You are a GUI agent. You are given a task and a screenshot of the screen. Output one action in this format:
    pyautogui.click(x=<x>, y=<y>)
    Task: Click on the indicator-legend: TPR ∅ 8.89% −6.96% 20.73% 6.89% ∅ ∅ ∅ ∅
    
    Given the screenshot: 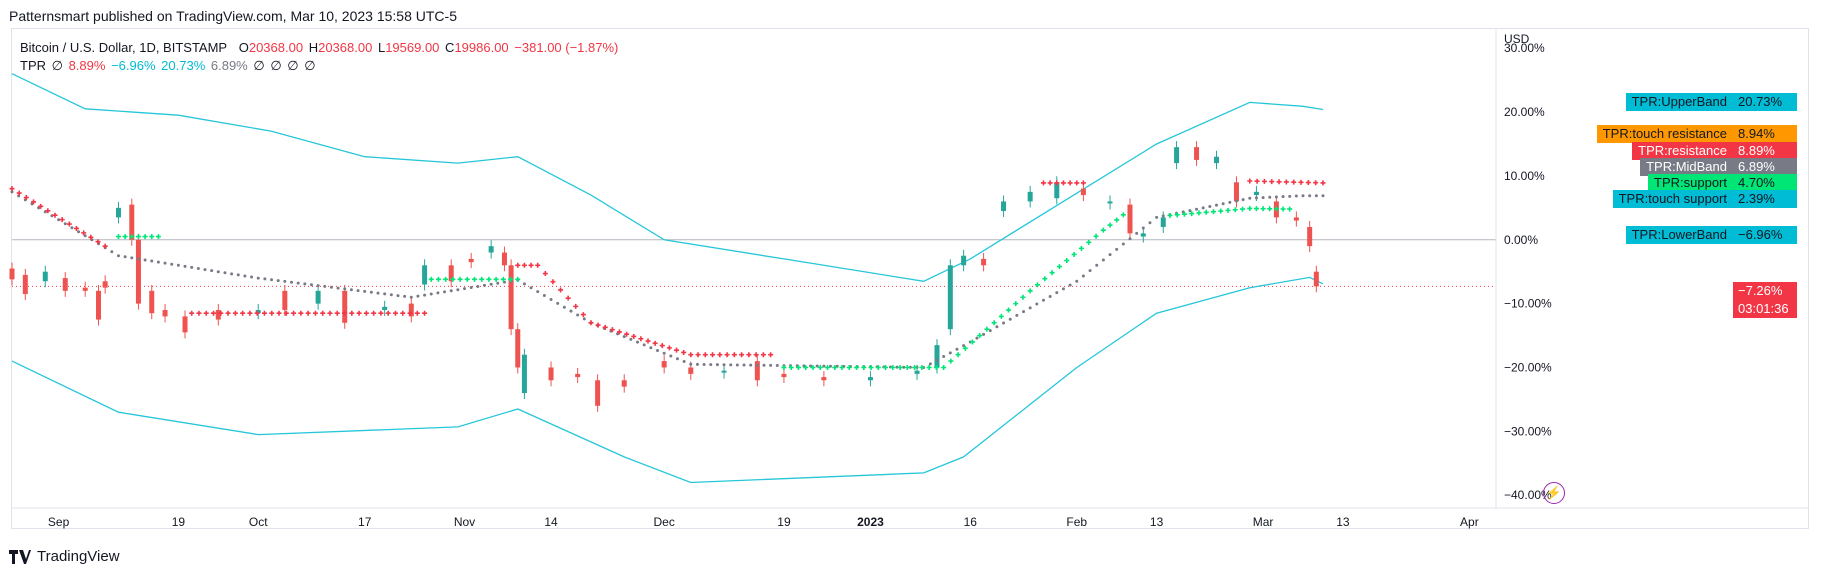 What is the action you would take?
    pyautogui.click(x=169, y=66)
    